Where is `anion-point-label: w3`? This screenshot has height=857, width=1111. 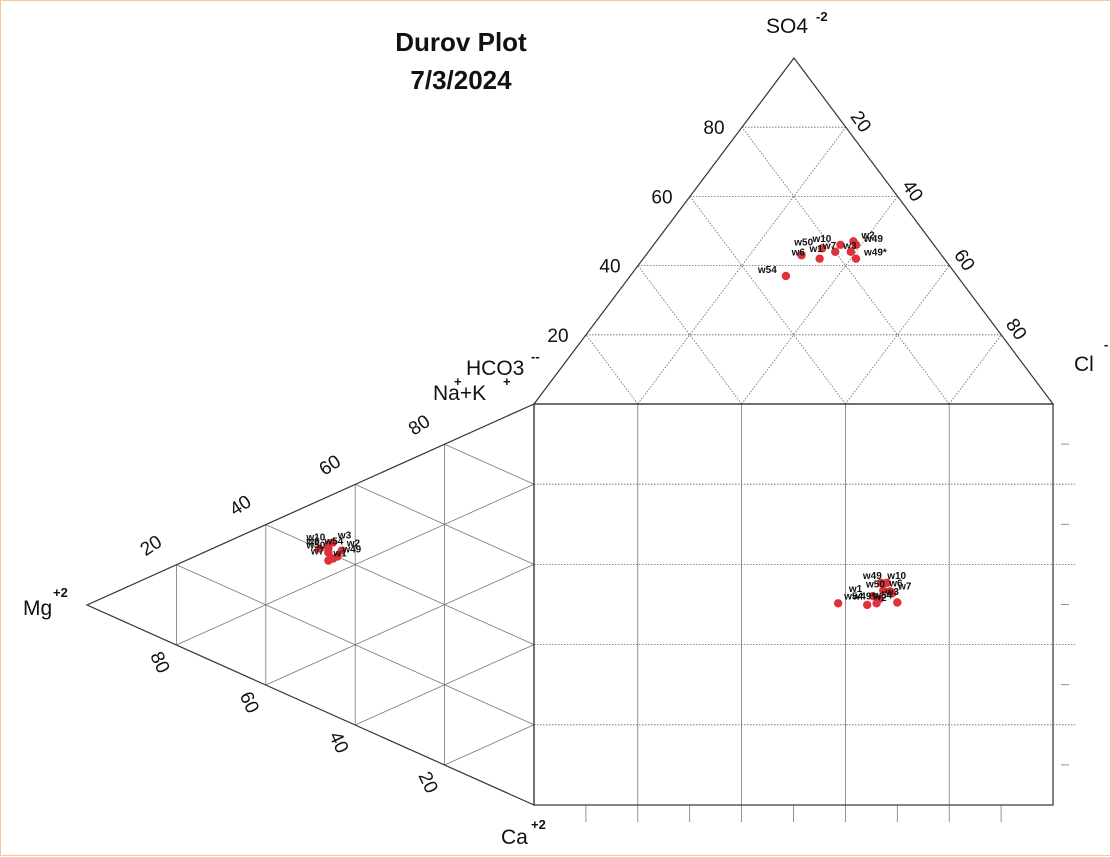 anion-point-label: w3 is located at coordinates (849, 246).